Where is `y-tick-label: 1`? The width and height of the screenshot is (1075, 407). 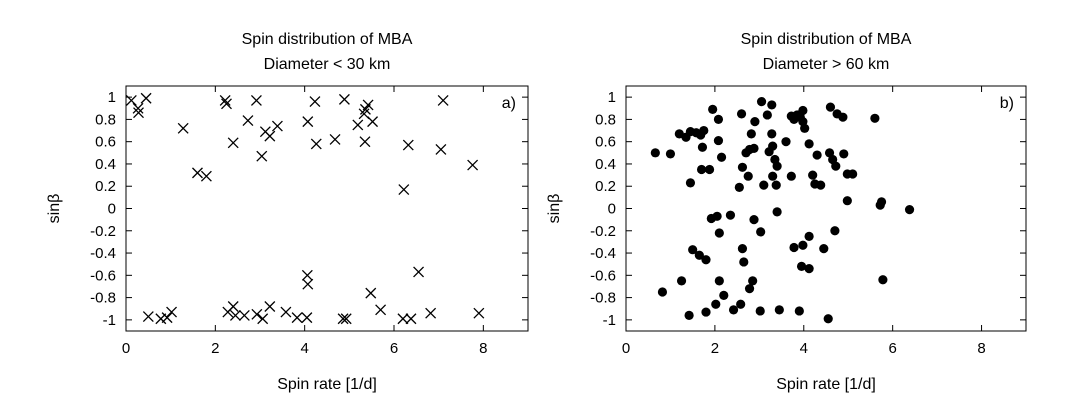
y-tick-label: 1 is located at coordinates (112, 97).